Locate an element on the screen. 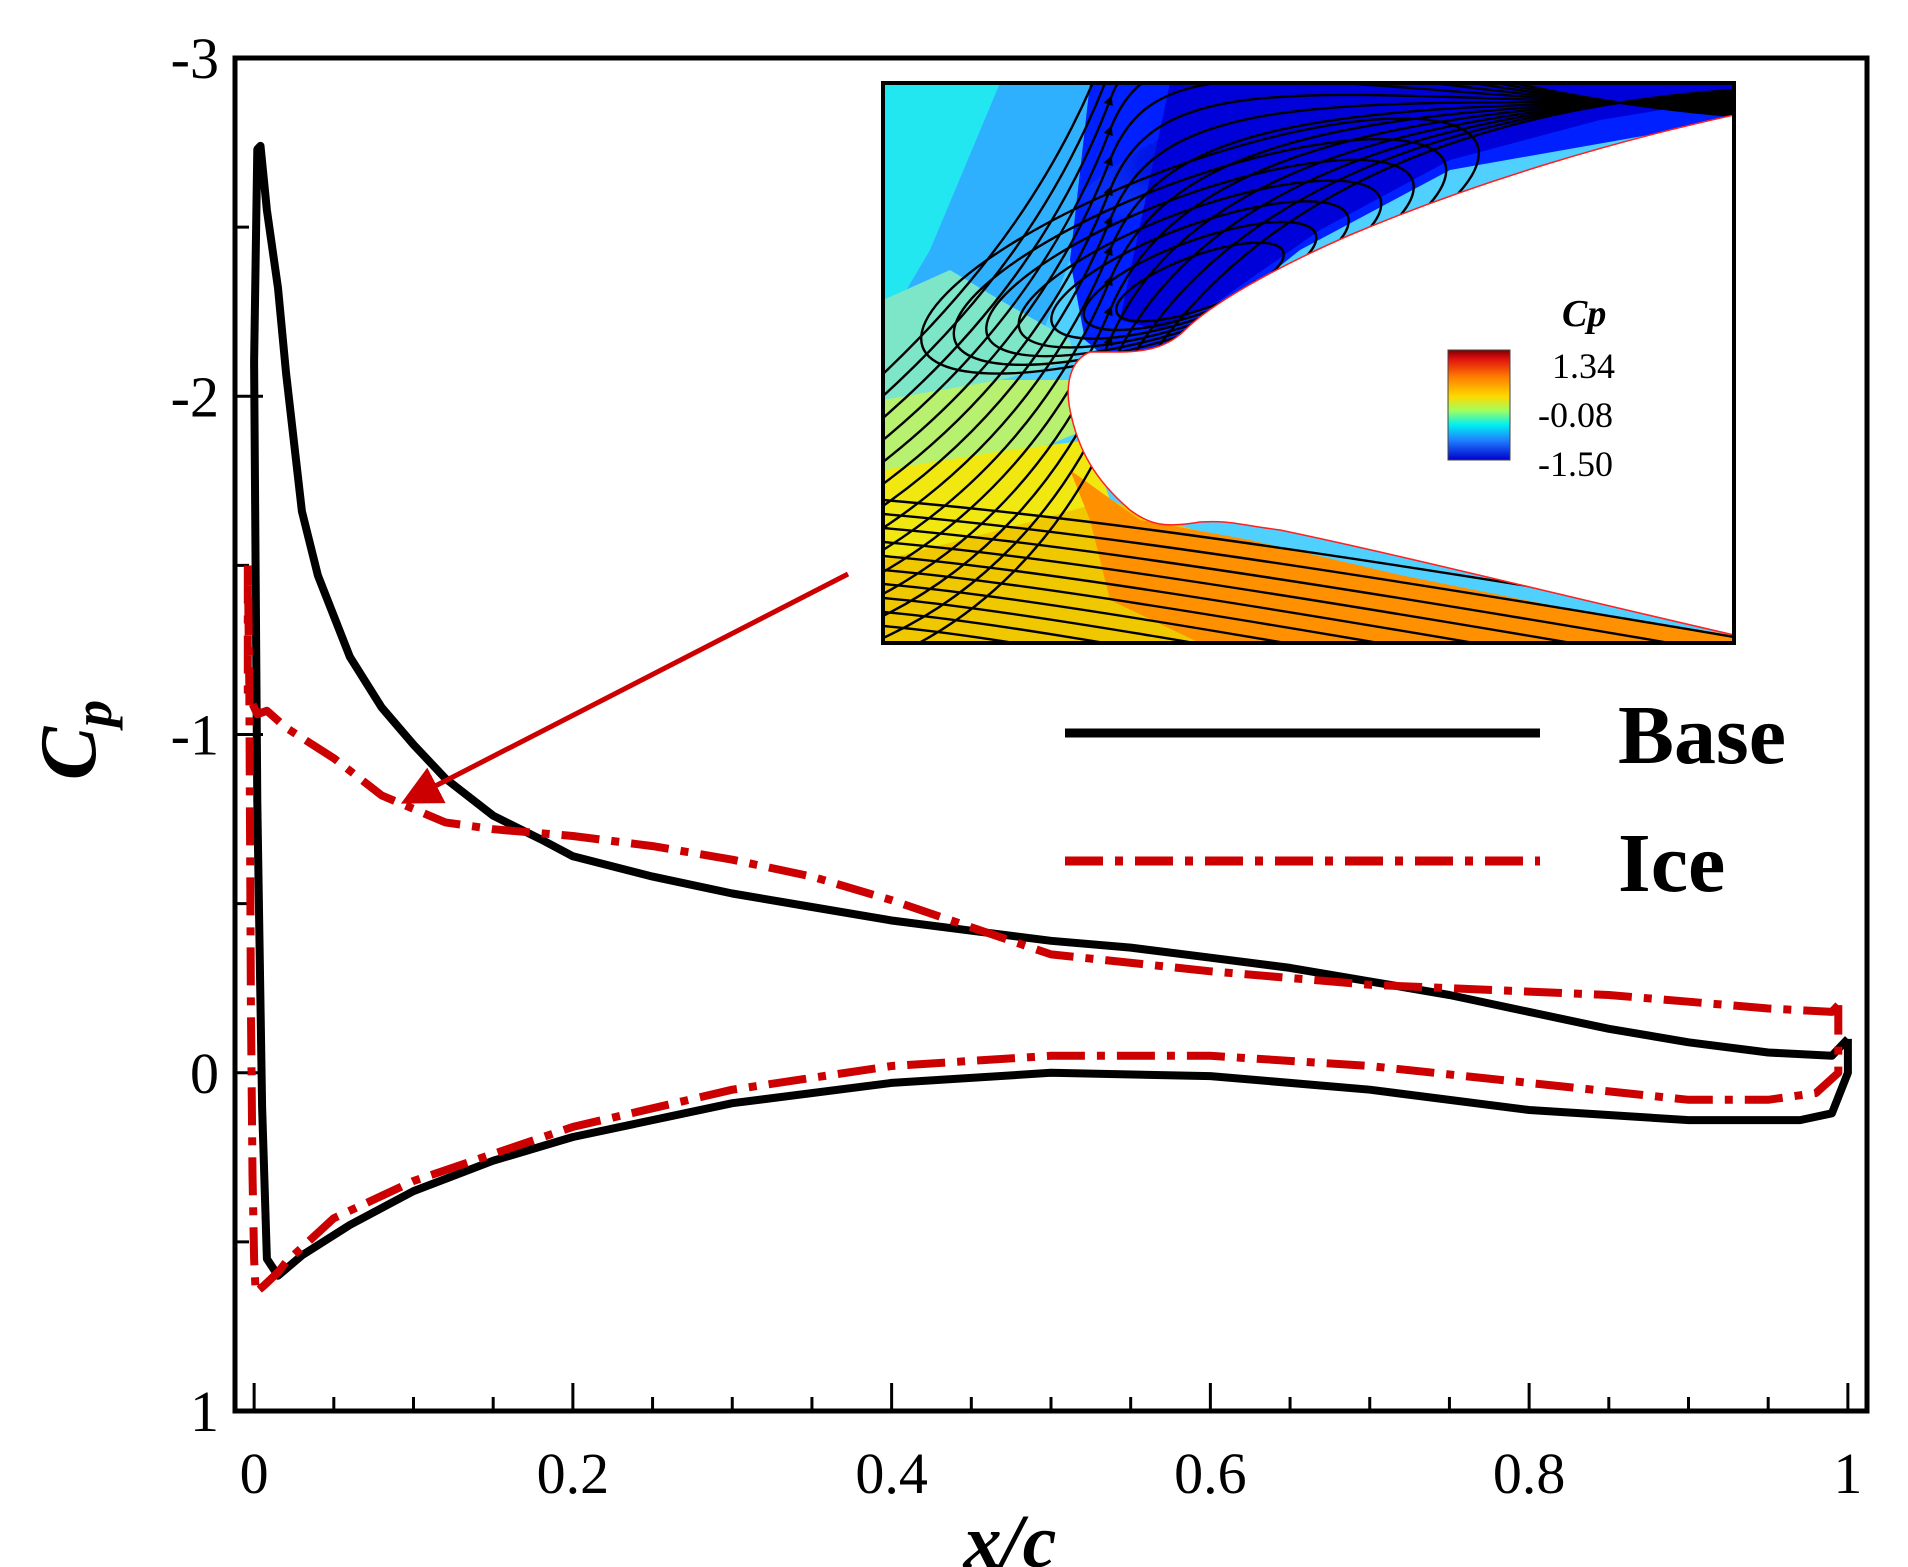 The height and width of the screenshot is (1567, 1908). inset-colorbar: Cp 1.34 -0.08 -1.50 is located at coordinates (1531, 388).